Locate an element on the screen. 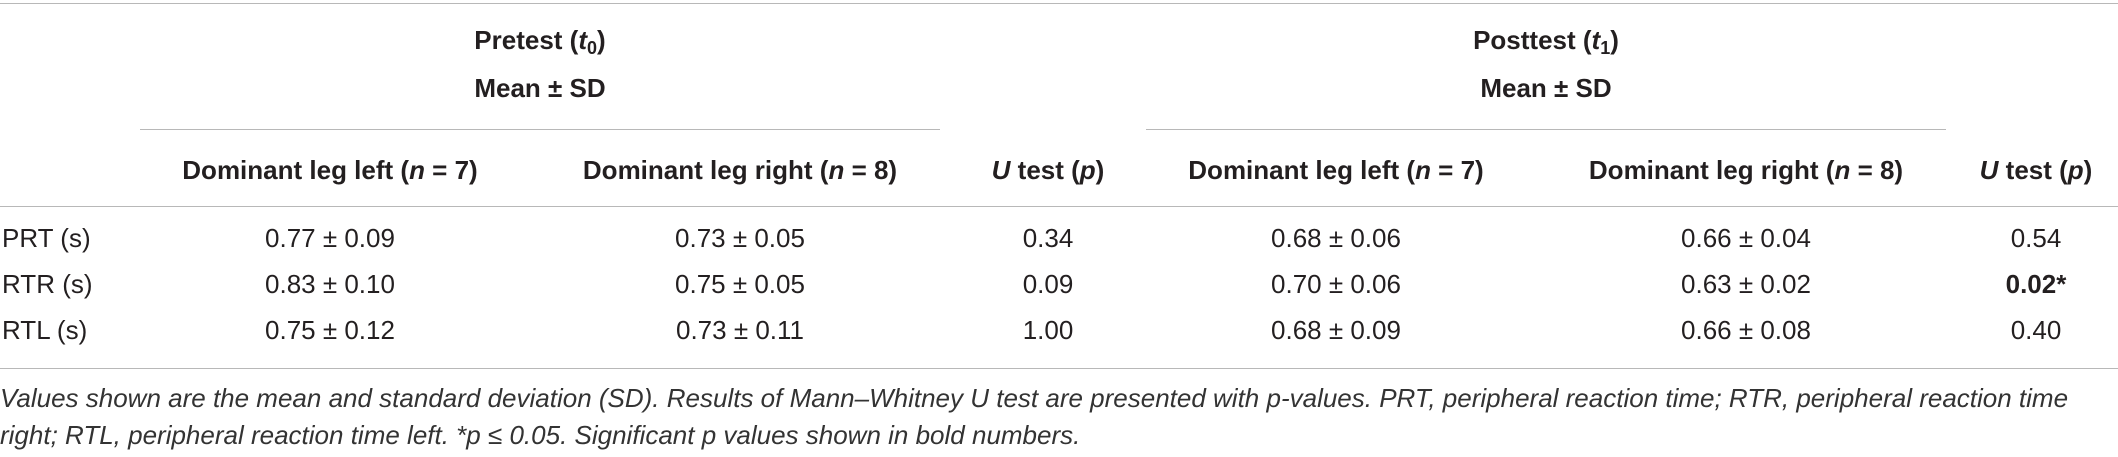  cell-prt-pre-left: 0.77 ± 0.09 is located at coordinates (330, 238).